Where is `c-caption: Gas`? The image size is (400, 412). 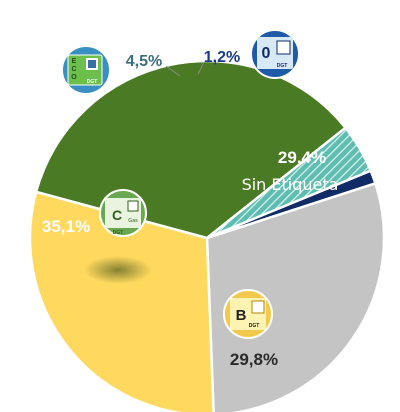
c-caption: Gas is located at coordinates (133, 221).